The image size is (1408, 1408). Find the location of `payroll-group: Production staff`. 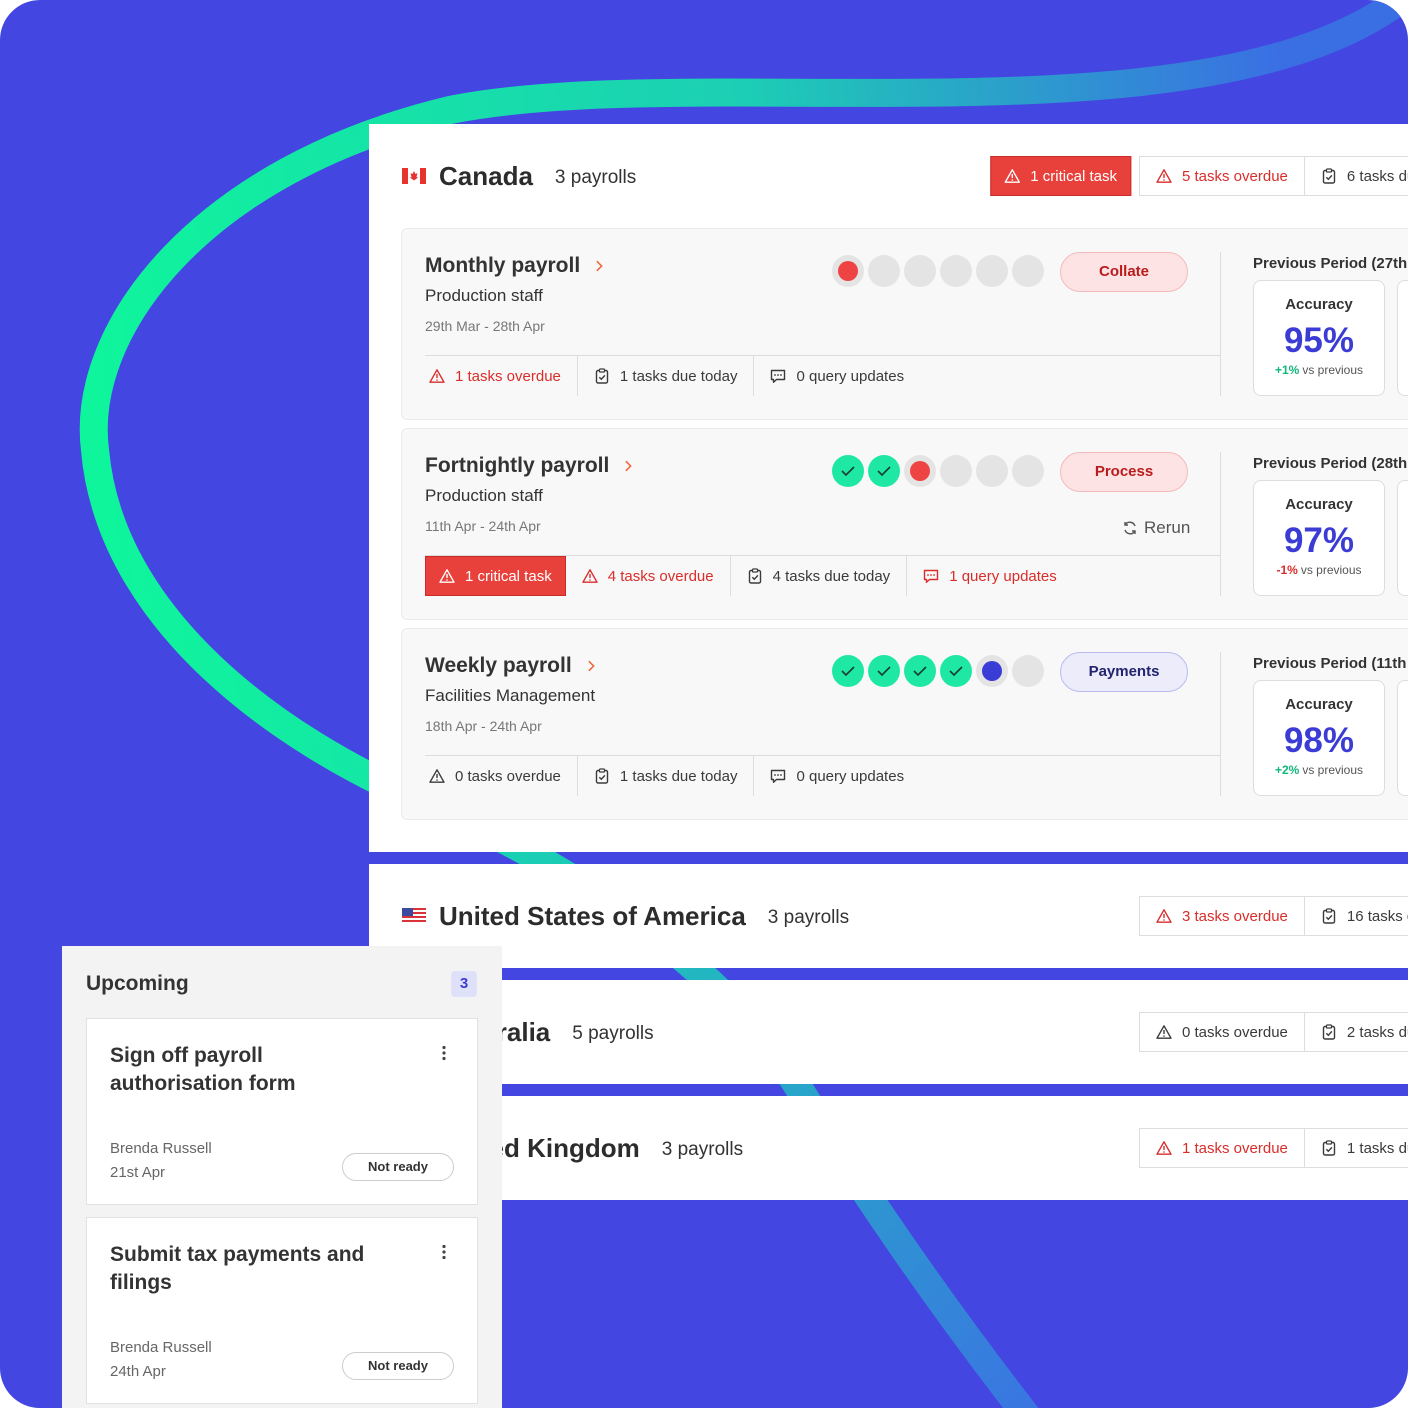

payroll-group: Production staff is located at coordinates (484, 296).